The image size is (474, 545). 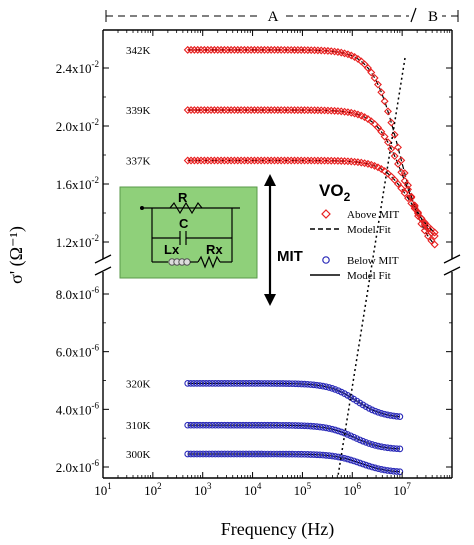 What do you see at coordinates (326, 214) in the screenshot?
I see `legend-marker-diamond` at bounding box center [326, 214].